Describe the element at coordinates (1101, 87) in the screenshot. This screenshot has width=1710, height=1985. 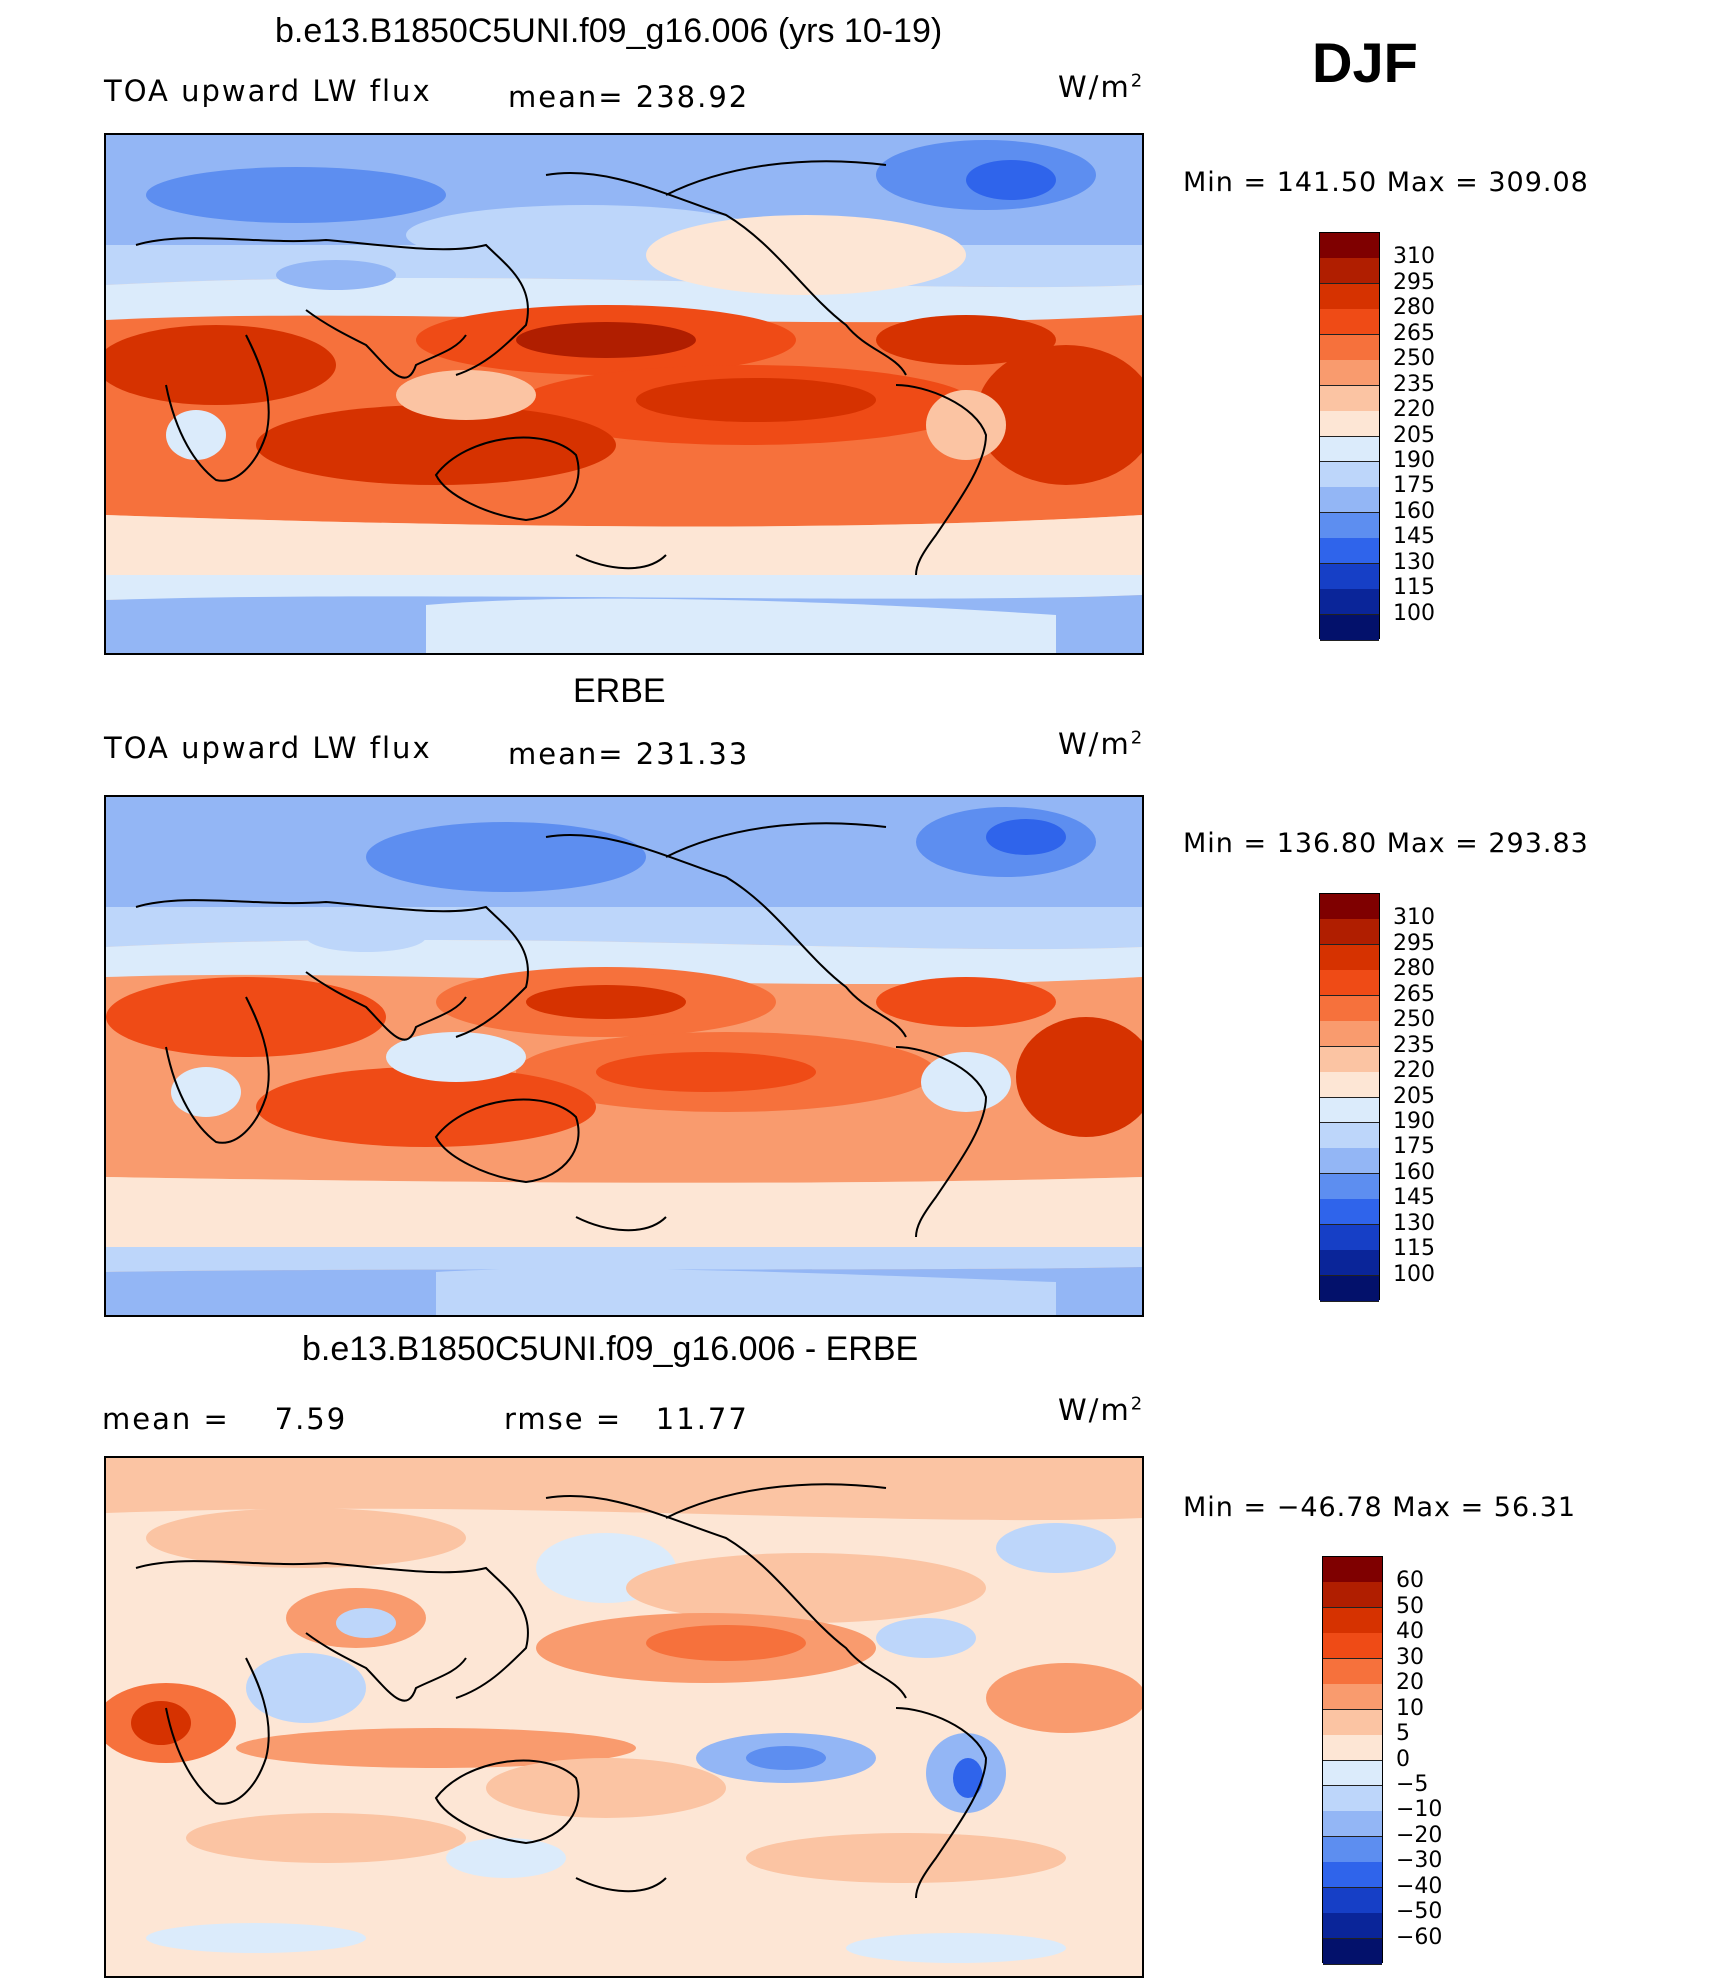
I see `panel-1-units: W/m2` at that location.